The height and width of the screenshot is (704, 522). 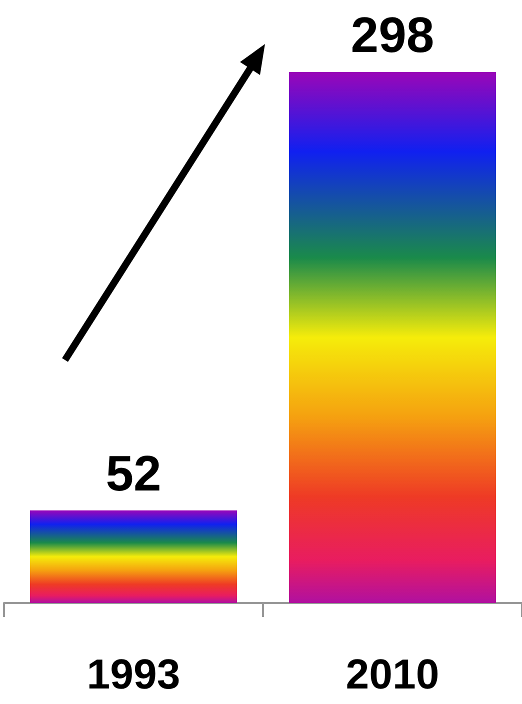 What do you see at coordinates (134, 473) in the screenshot?
I see `data-label: 52` at bounding box center [134, 473].